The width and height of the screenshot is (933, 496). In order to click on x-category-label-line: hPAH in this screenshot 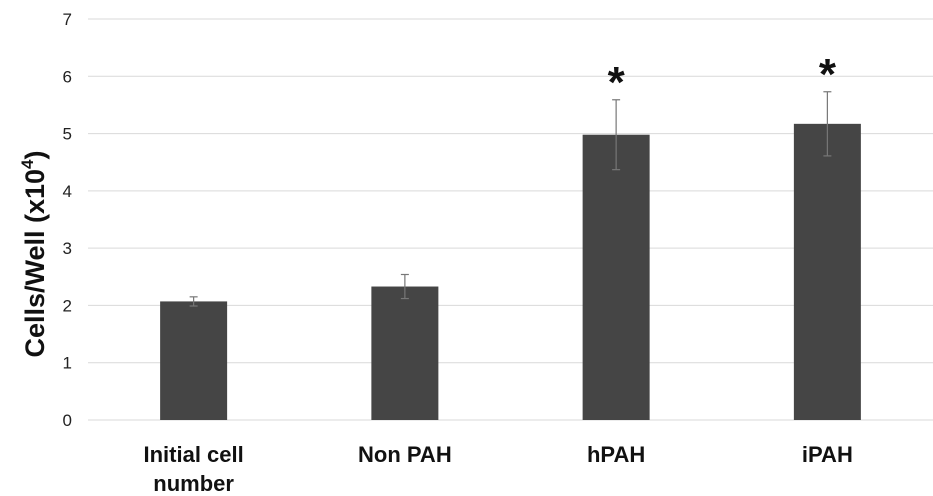, I will do `click(616, 454)`.